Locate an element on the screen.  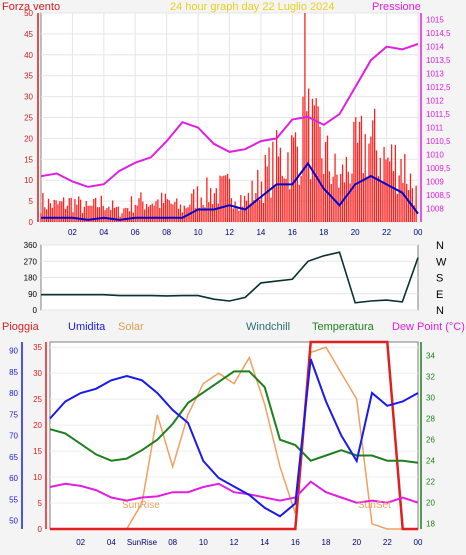
compass-label: E is located at coordinates (439, 295).